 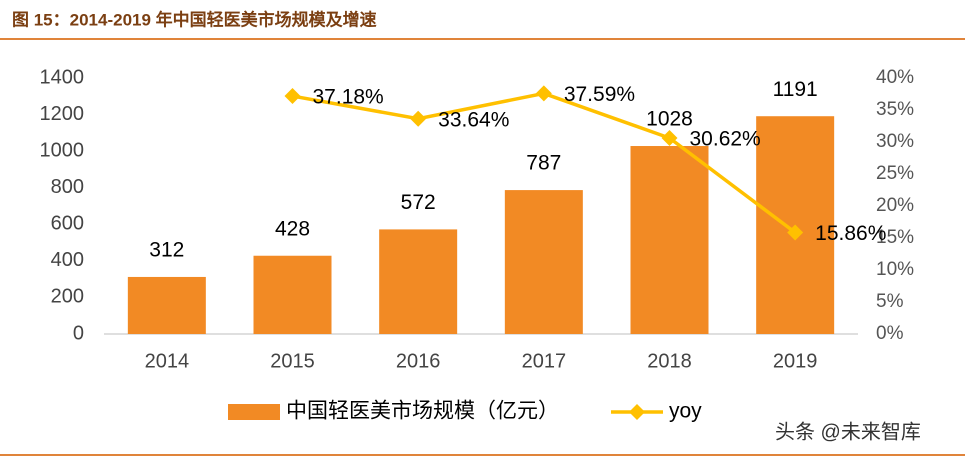 What do you see at coordinates (67, 224) in the screenshot?
I see `y-tick-label: 600` at bounding box center [67, 224].